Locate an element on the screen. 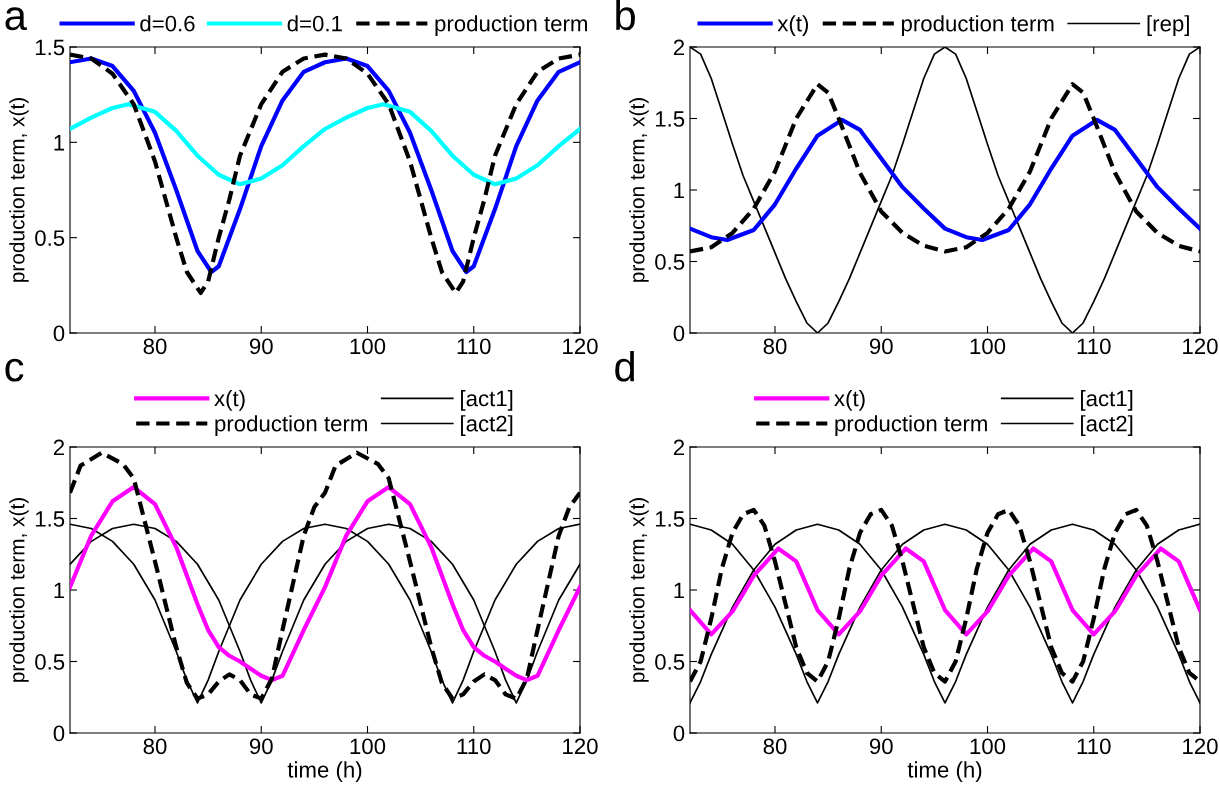 Image resolution: width=1220 pixels, height=793 pixels. chart-title: a is located at coordinates (16, 19).